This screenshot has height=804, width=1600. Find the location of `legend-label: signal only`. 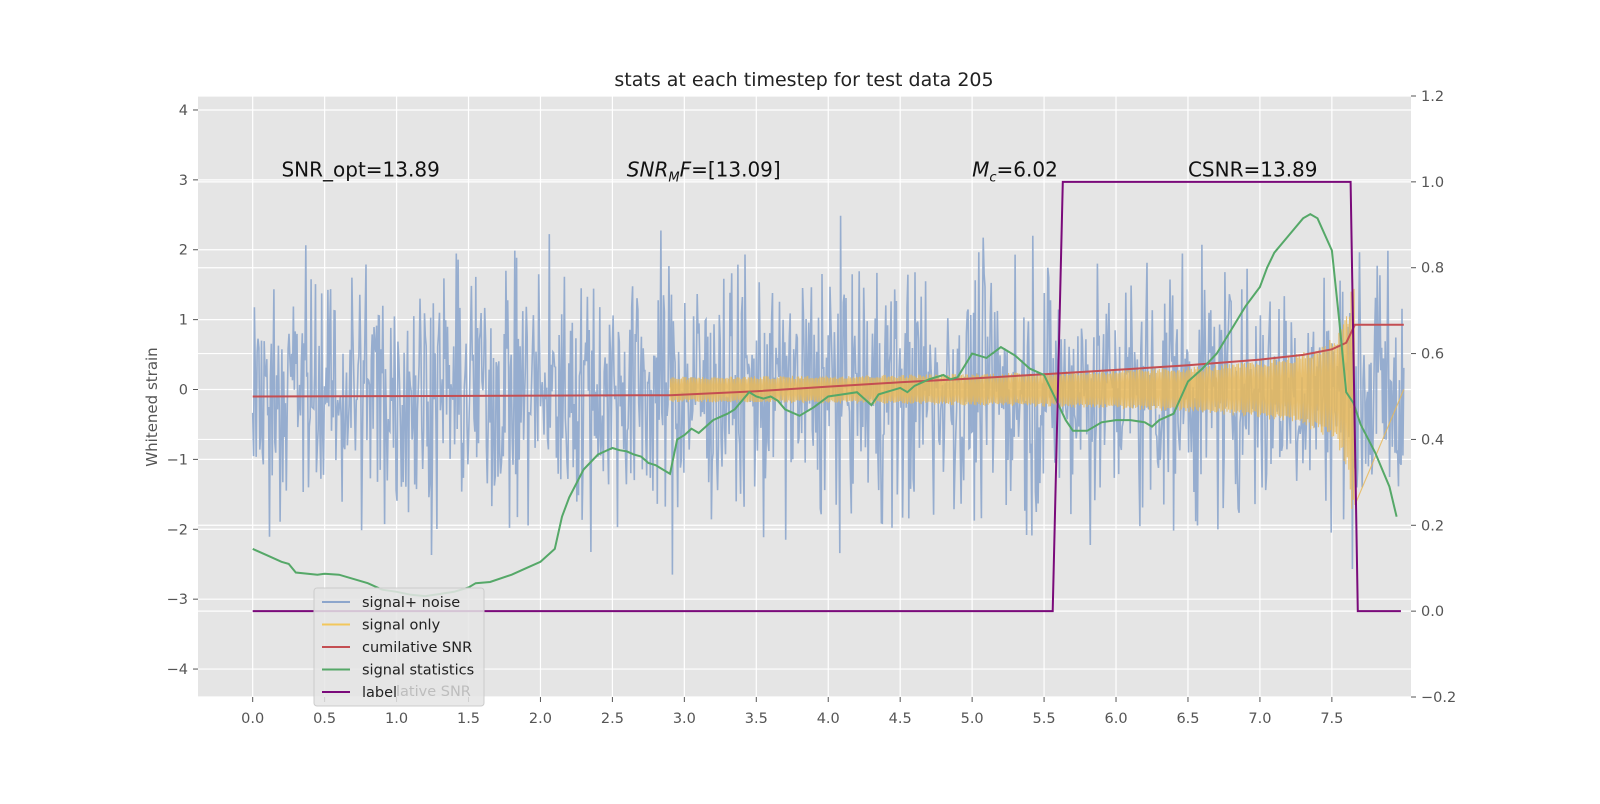

legend-label: signal only is located at coordinates (401, 626).